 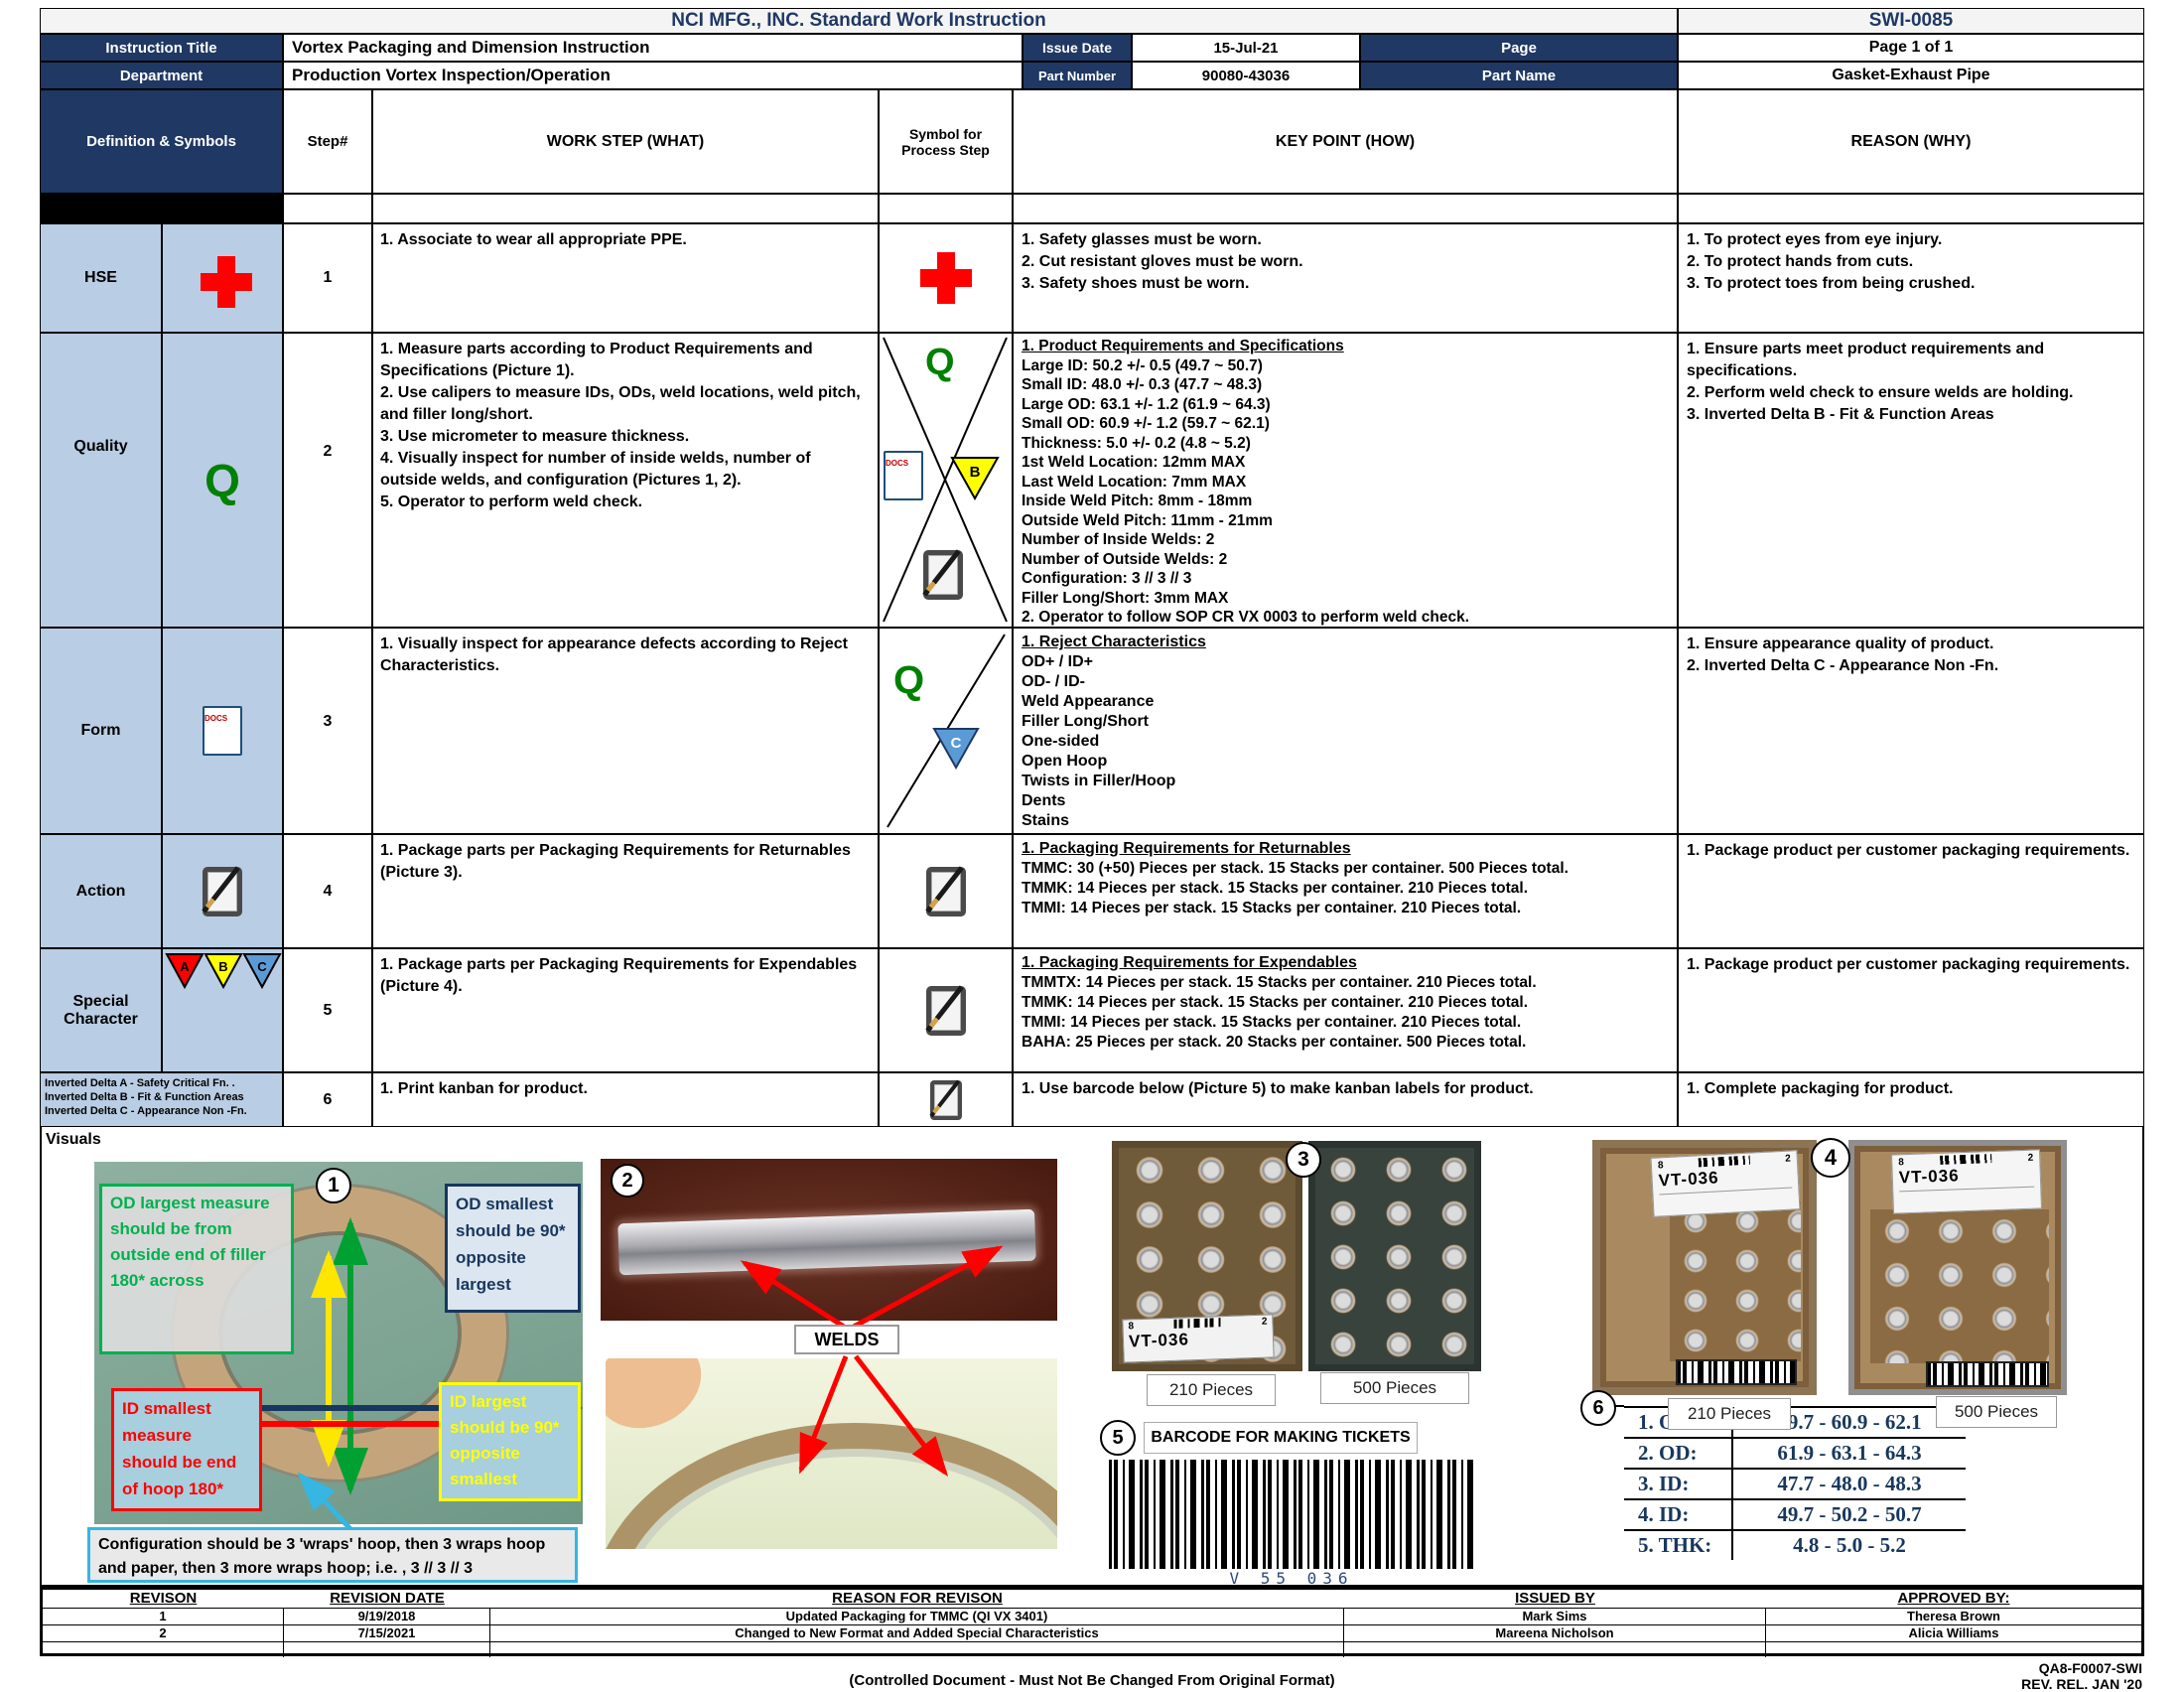 I want to click on svg-text: C, so click(x=262, y=966).